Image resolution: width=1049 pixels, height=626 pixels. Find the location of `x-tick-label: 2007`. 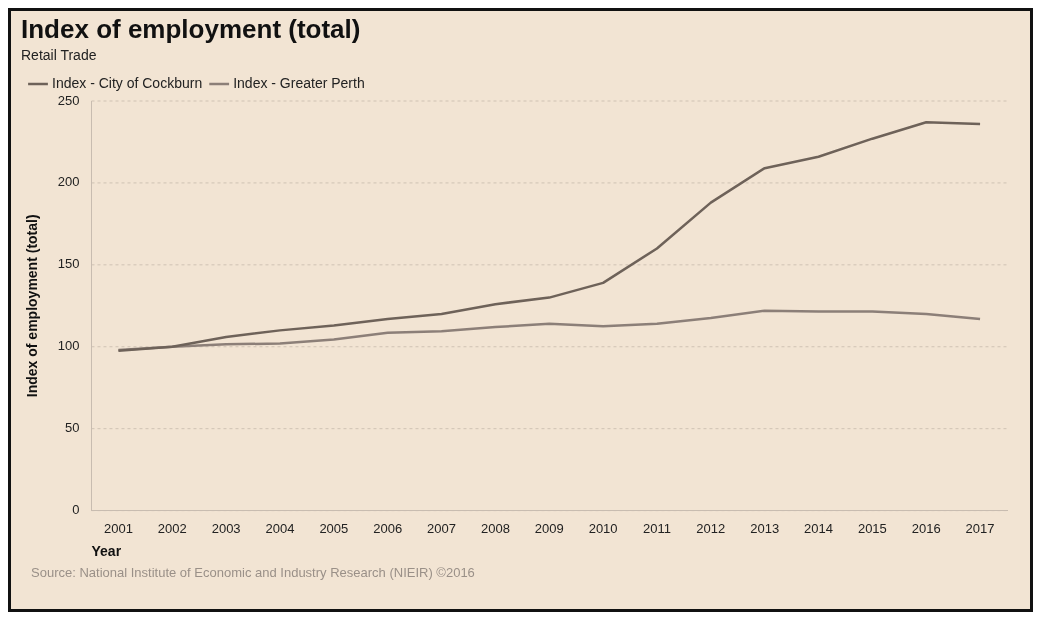

x-tick-label: 2007 is located at coordinates (441, 528).